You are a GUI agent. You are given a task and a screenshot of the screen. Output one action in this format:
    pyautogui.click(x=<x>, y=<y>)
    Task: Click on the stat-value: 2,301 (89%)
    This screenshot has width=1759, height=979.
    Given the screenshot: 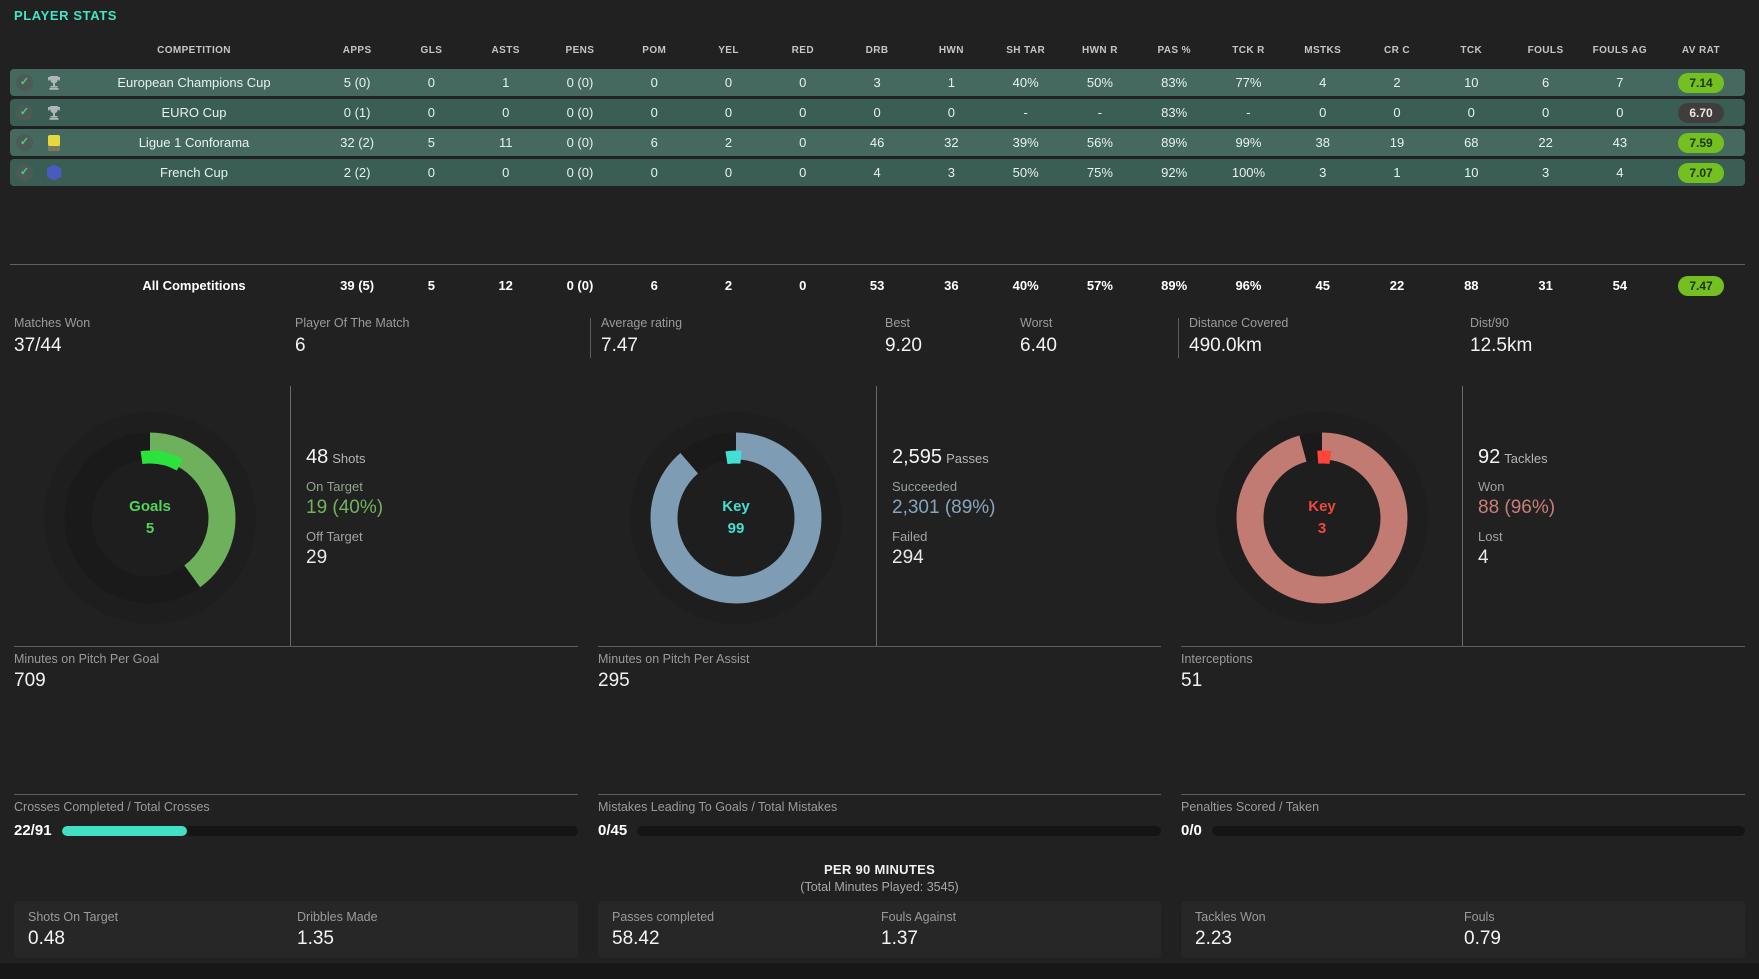 What is the action you would take?
    pyautogui.click(x=944, y=507)
    